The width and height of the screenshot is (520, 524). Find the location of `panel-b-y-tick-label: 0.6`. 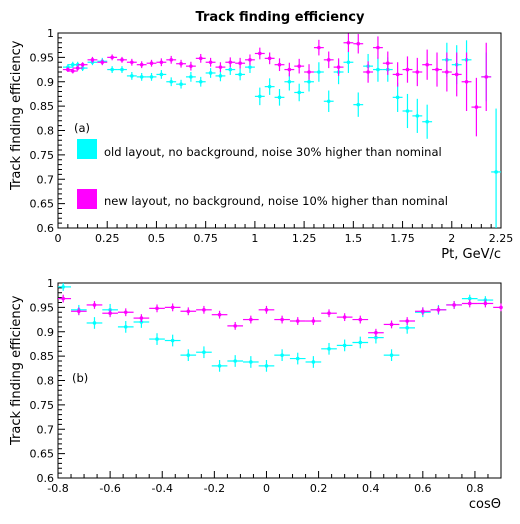

panel-b-y-tick-label: 0.6 is located at coordinates (46, 478).